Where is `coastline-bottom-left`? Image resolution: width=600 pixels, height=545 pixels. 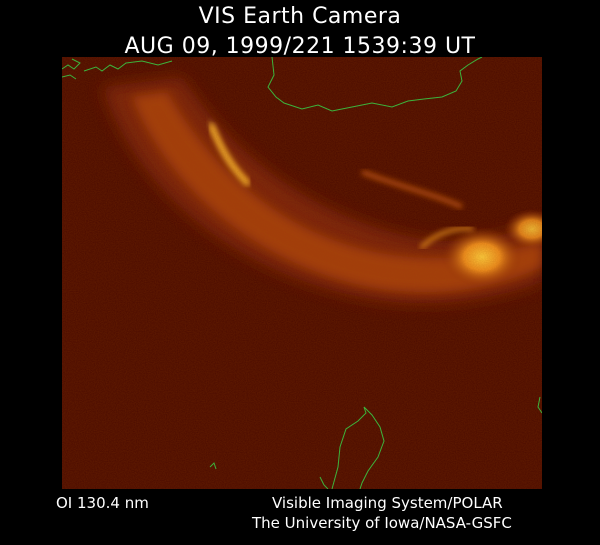
coastline-bottom-left is located at coordinates (213, 466).